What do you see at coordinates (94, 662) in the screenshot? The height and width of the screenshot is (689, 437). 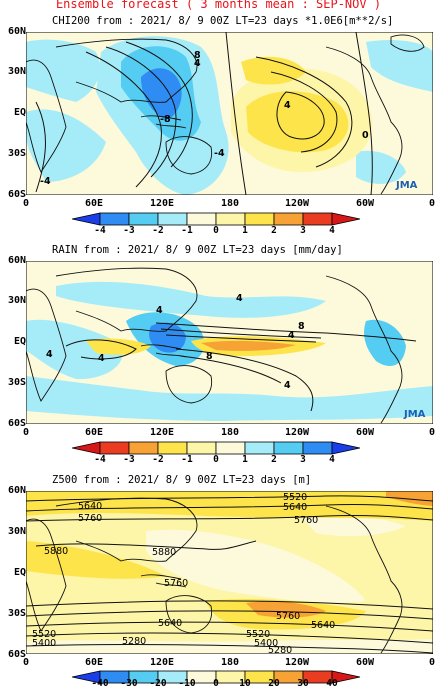 I see `lon-label-60e: 60E` at bounding box center [94, 662].